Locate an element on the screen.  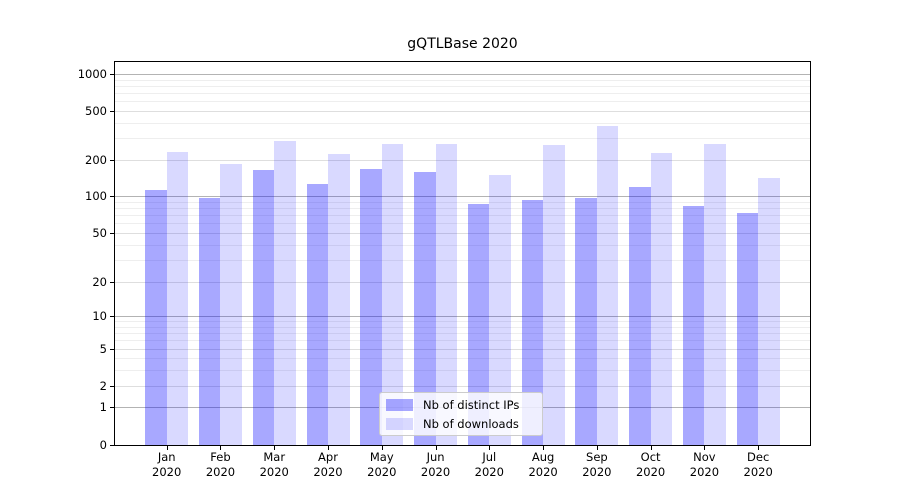
x-tick-month: May is located at coordinates (381, 457).